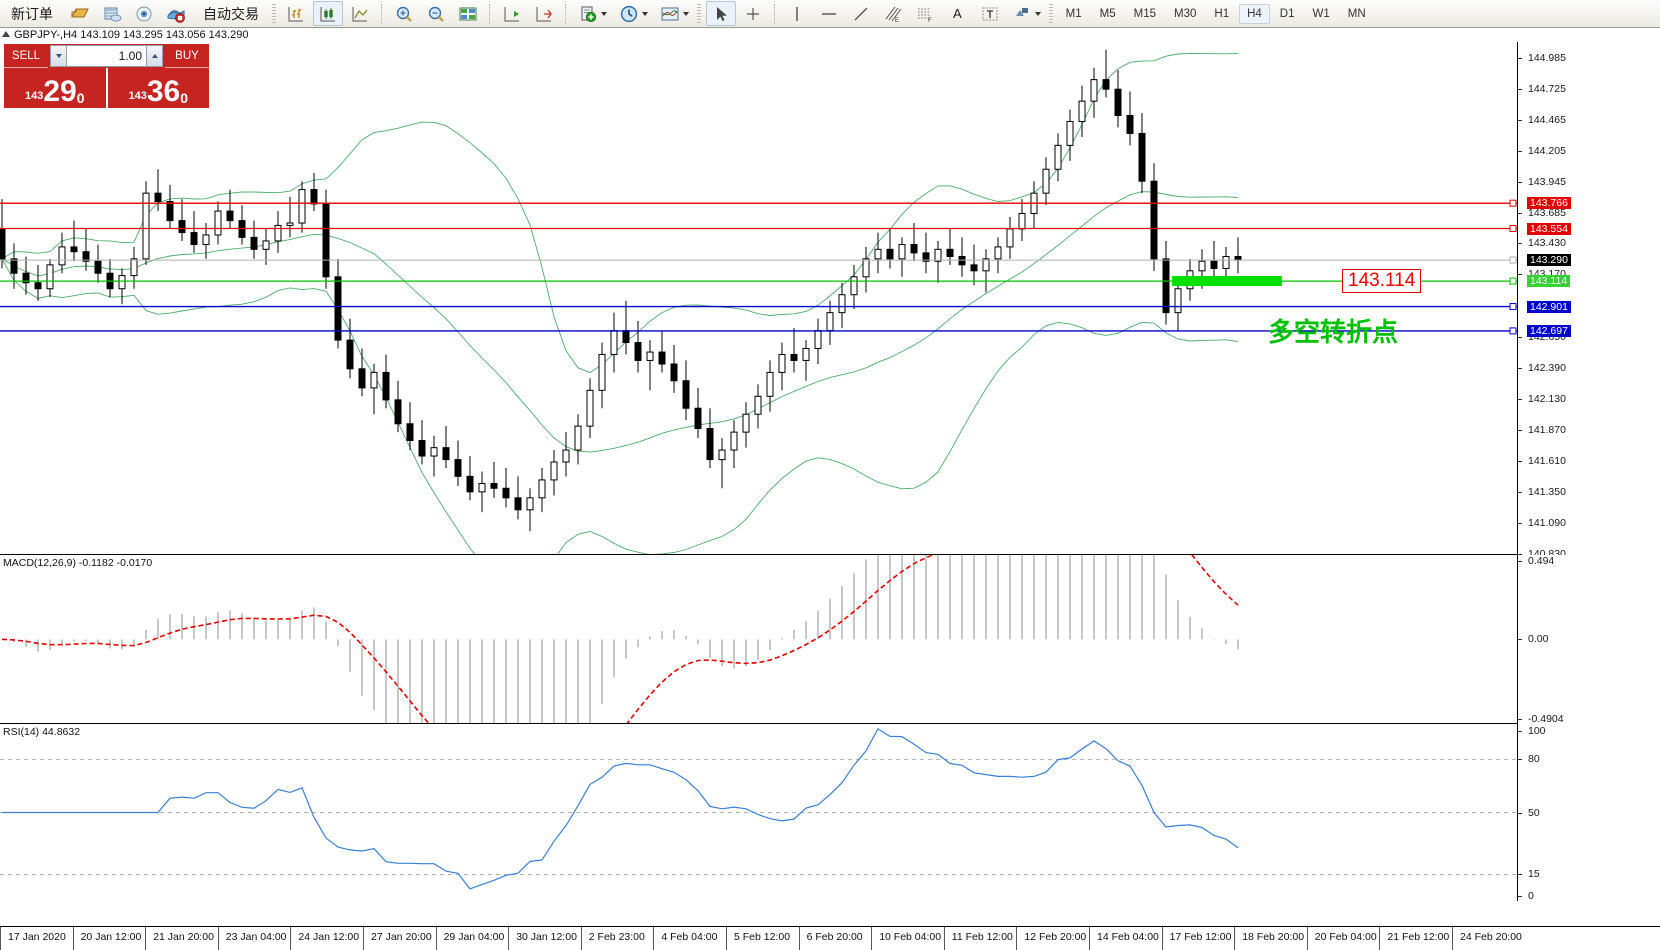 The image size is (1660, 950). What do you see at coordinates (1287, 13) in the screenshot?
I see `timeframe-d1-button: D1` at bounding box center [1287, 13].